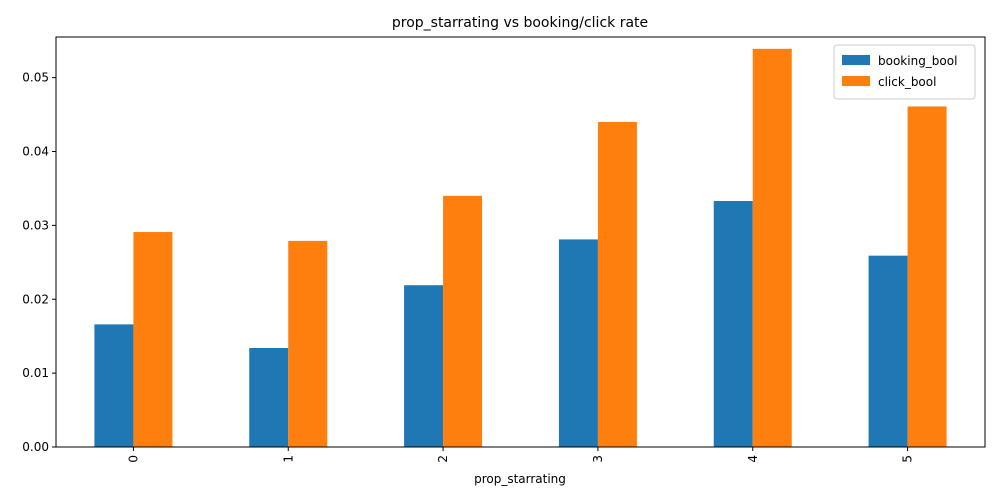 Image resolution: width=1000 pixels, height=500 pixels. Describe the element at coordinates (753, 459) in the screenshot. I see `x-tick-label: 4` at that location.